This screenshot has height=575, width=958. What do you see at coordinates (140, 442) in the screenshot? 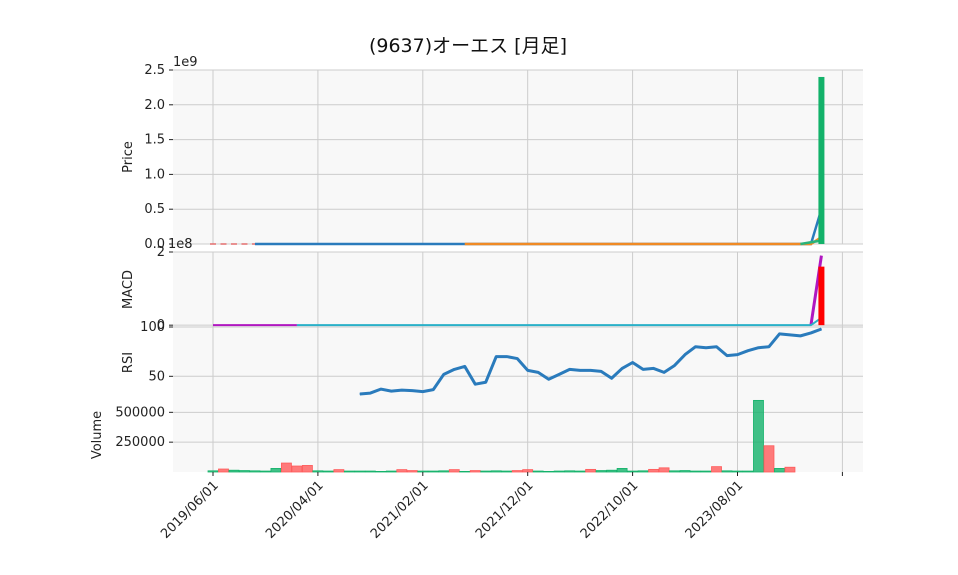
I see `volume-ytick-label-0: 250000` at bounding box center [140, 442].